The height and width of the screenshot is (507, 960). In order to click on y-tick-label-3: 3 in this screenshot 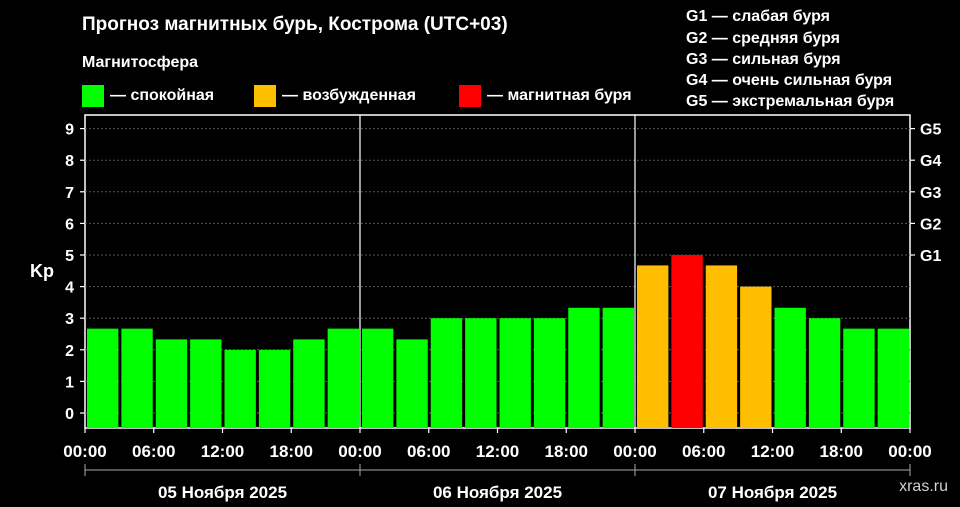, I will do `click(69, 319)`.